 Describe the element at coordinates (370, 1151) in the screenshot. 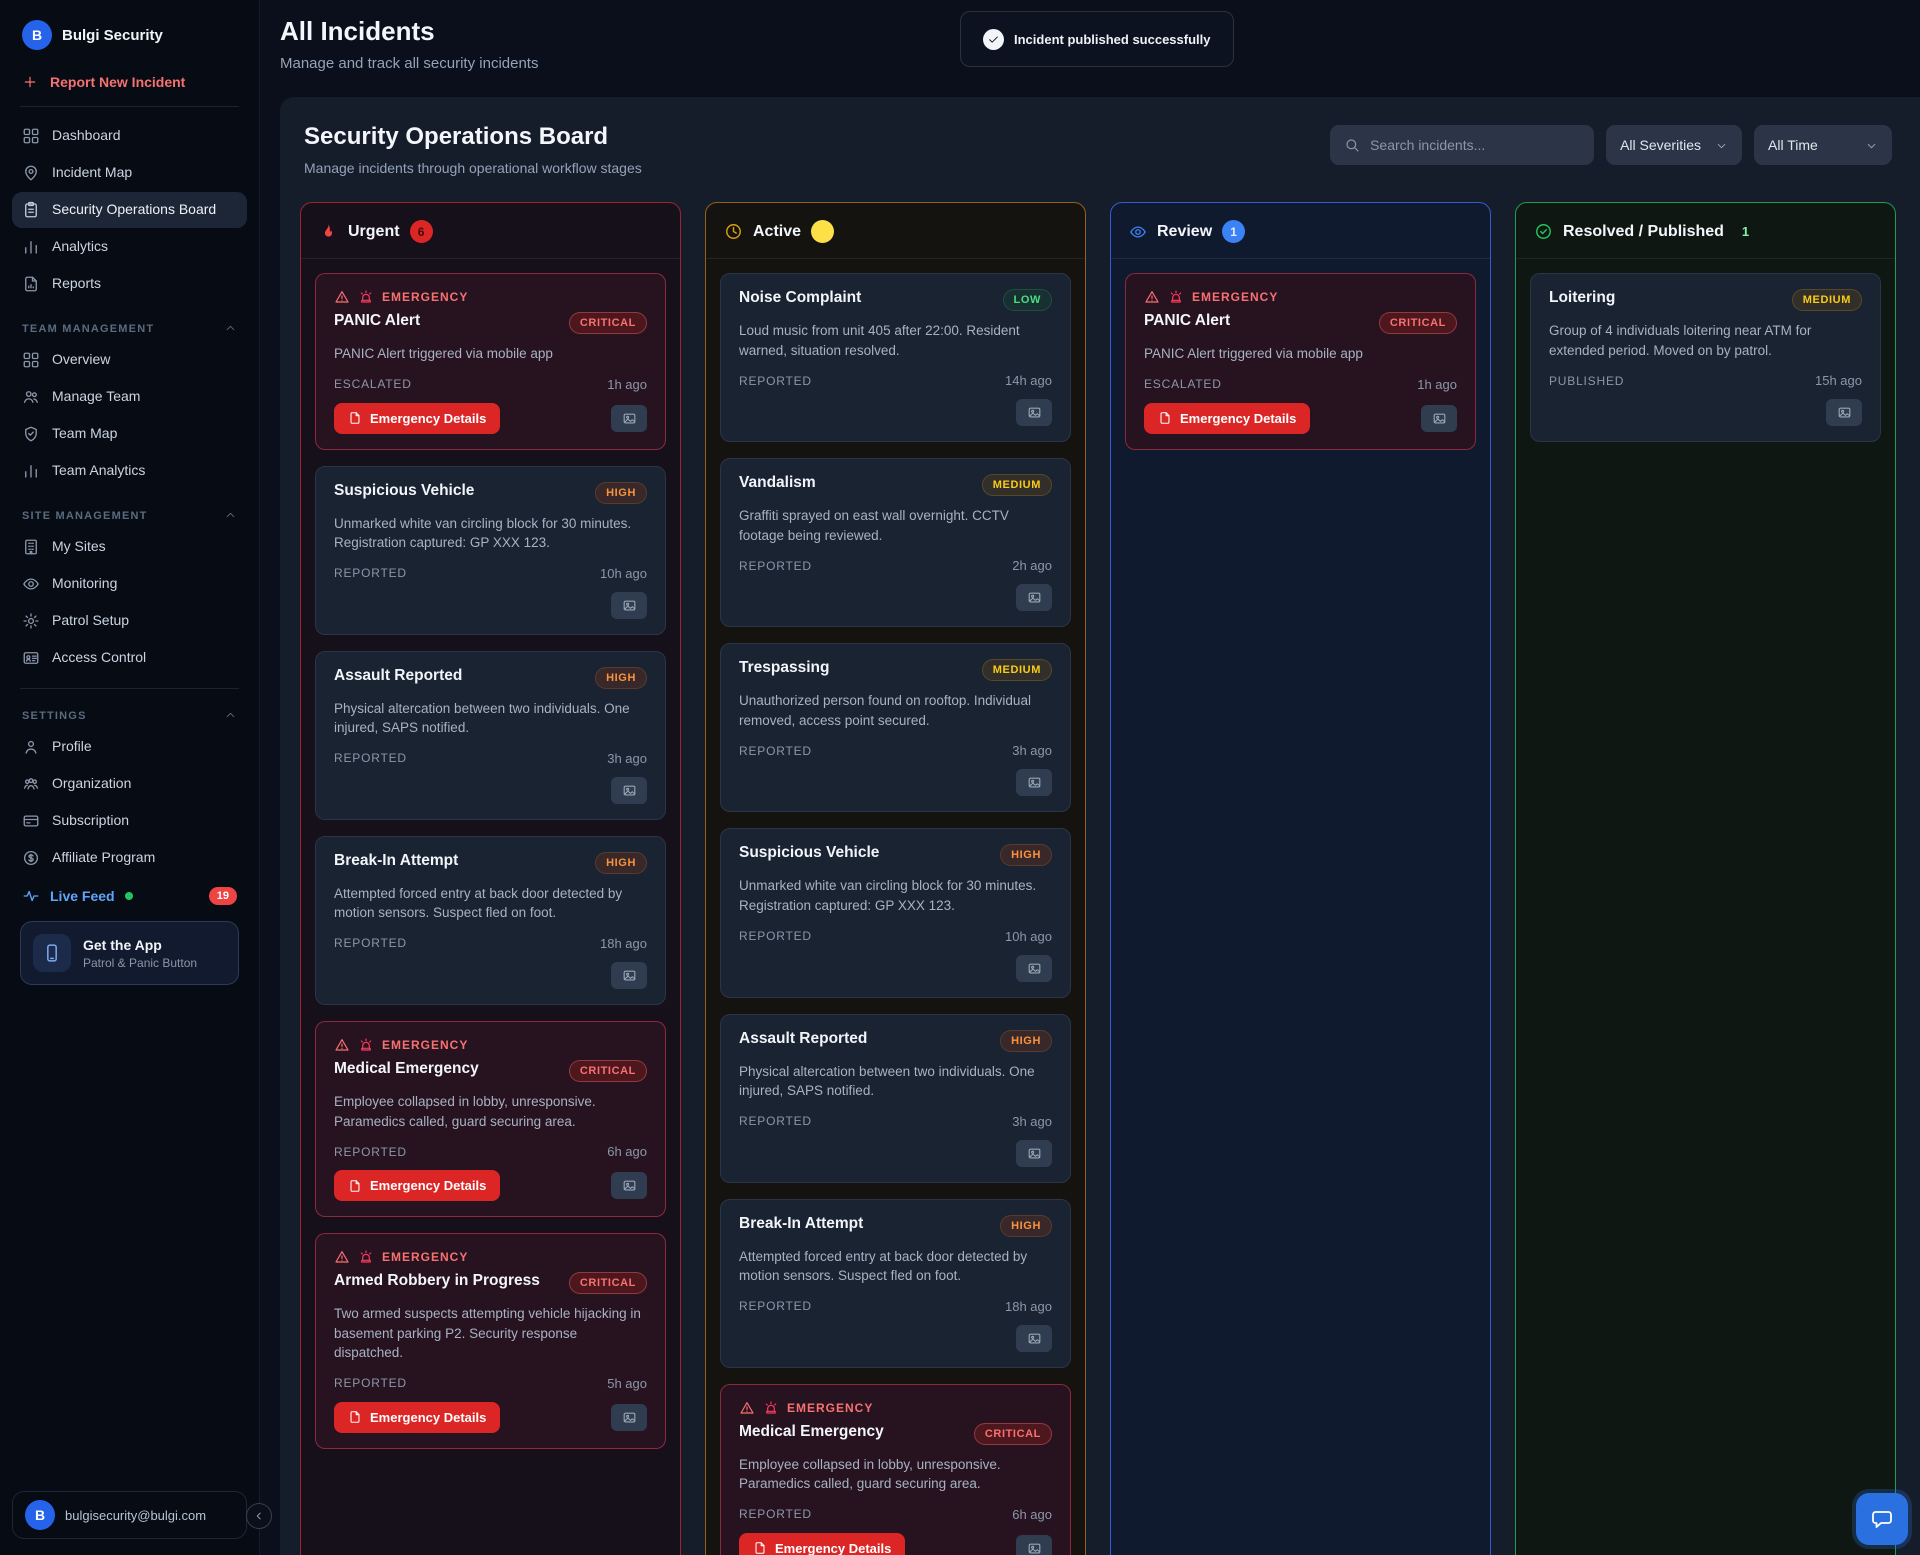

I see `incident-status: REPORTED` at that location.